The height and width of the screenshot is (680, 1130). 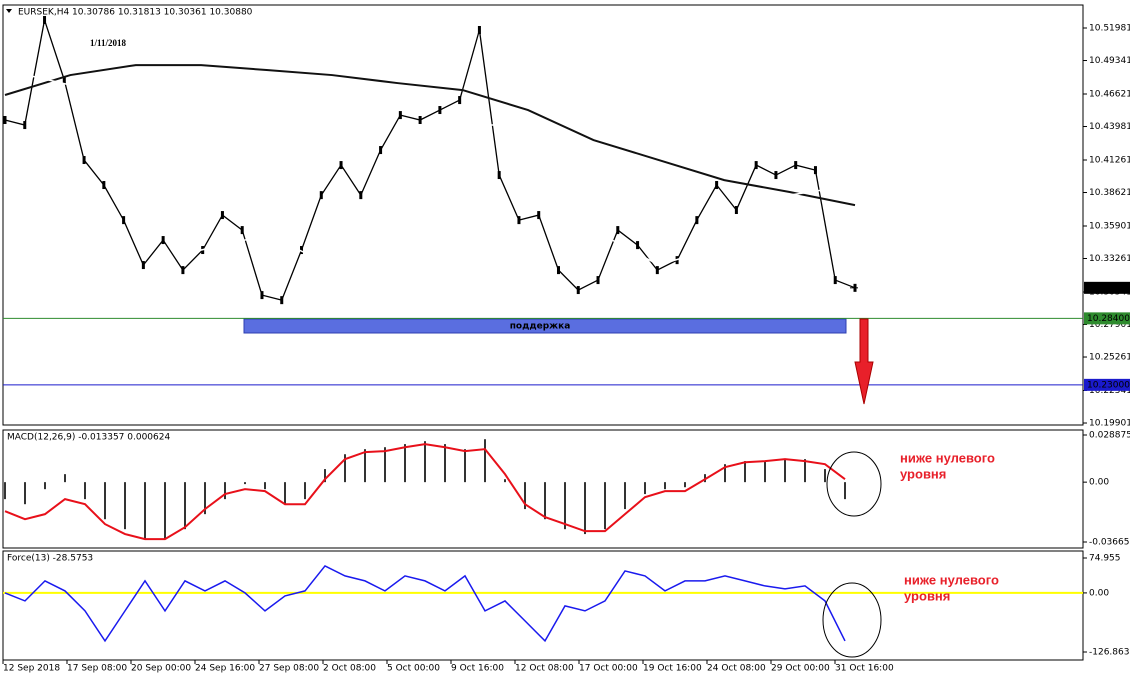 I want to click on y-tick-label: 10.22541, so click(x=1109, y=391).